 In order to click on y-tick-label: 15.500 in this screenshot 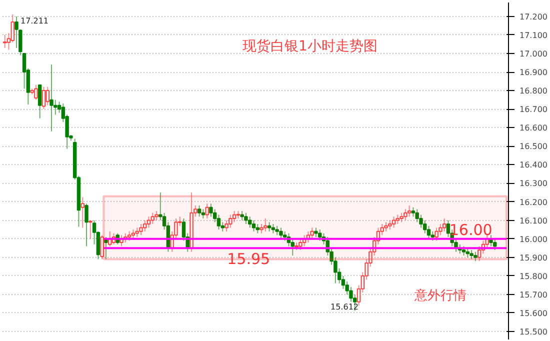, I will do `click(534, 332)`.